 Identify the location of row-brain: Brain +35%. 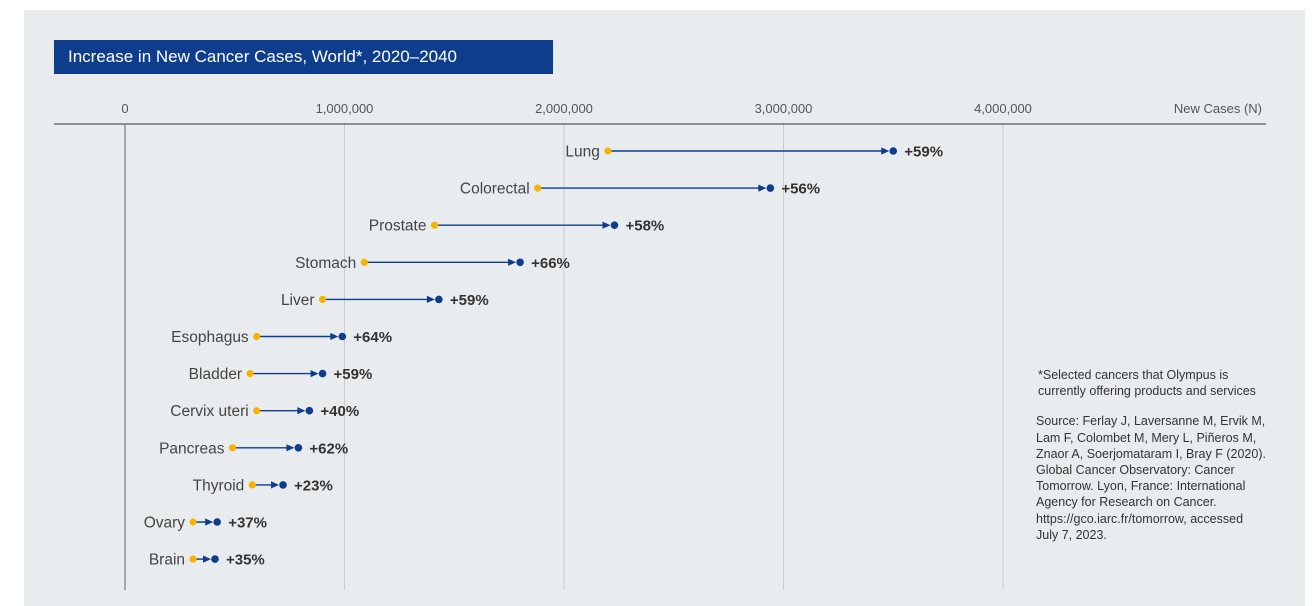
(207, 560).